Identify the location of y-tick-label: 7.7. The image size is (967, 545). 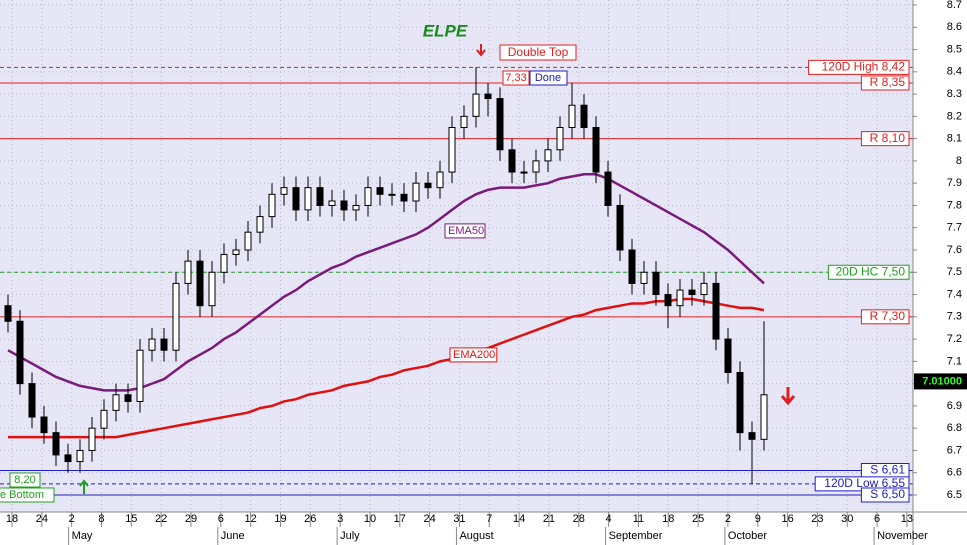
(954, 228).